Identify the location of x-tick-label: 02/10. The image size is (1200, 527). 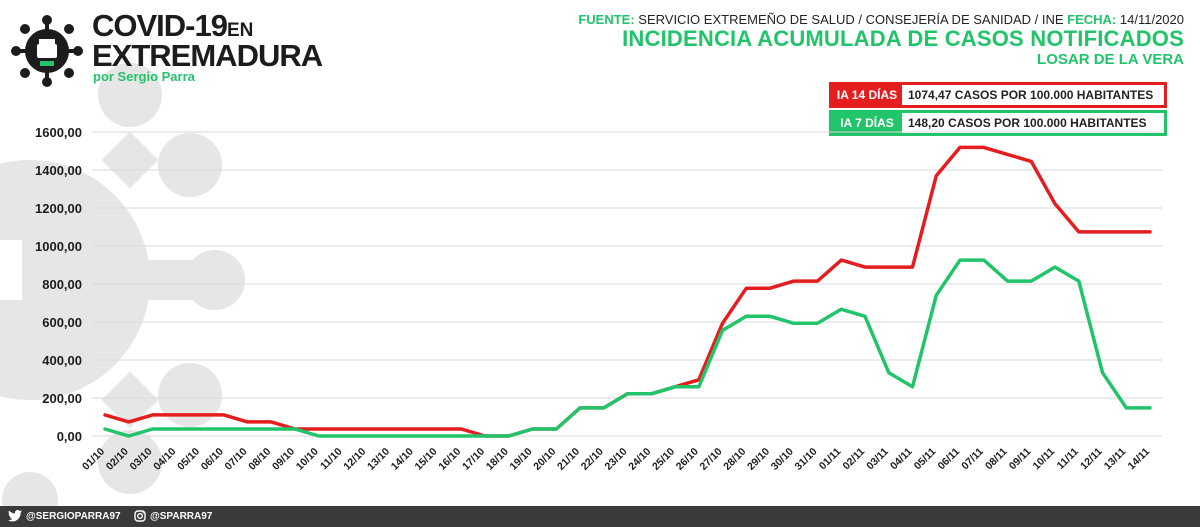
(117, 459).